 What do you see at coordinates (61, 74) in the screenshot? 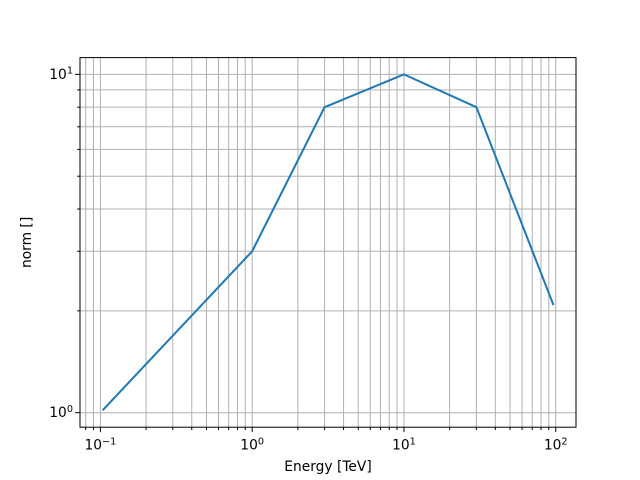
I see `y-tick-label: 101` at bounding box center [61, 74].